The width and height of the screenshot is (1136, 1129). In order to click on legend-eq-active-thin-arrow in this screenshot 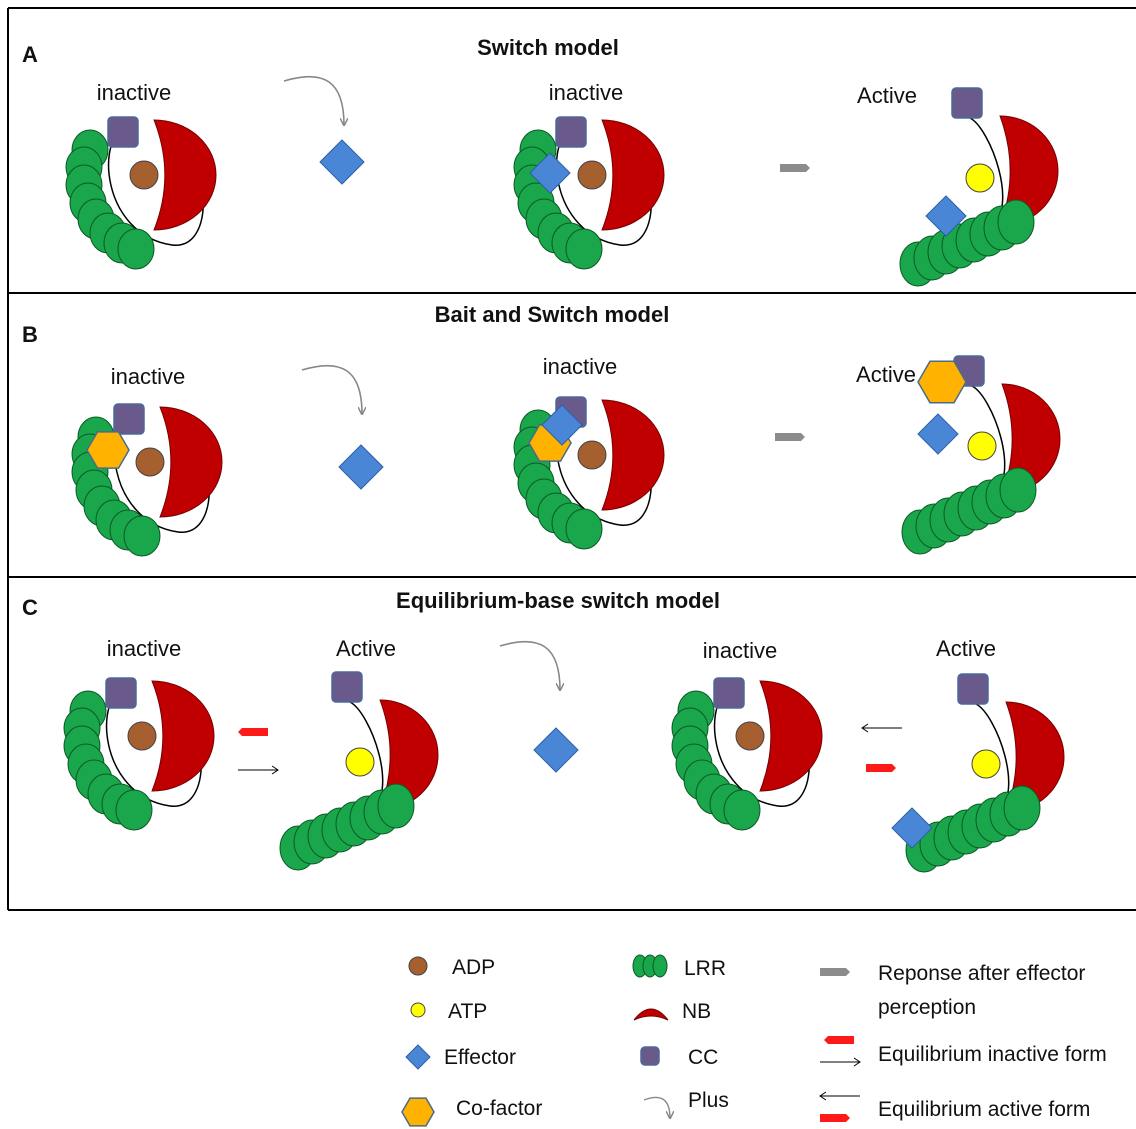, I will do `click(839, 1096)`.